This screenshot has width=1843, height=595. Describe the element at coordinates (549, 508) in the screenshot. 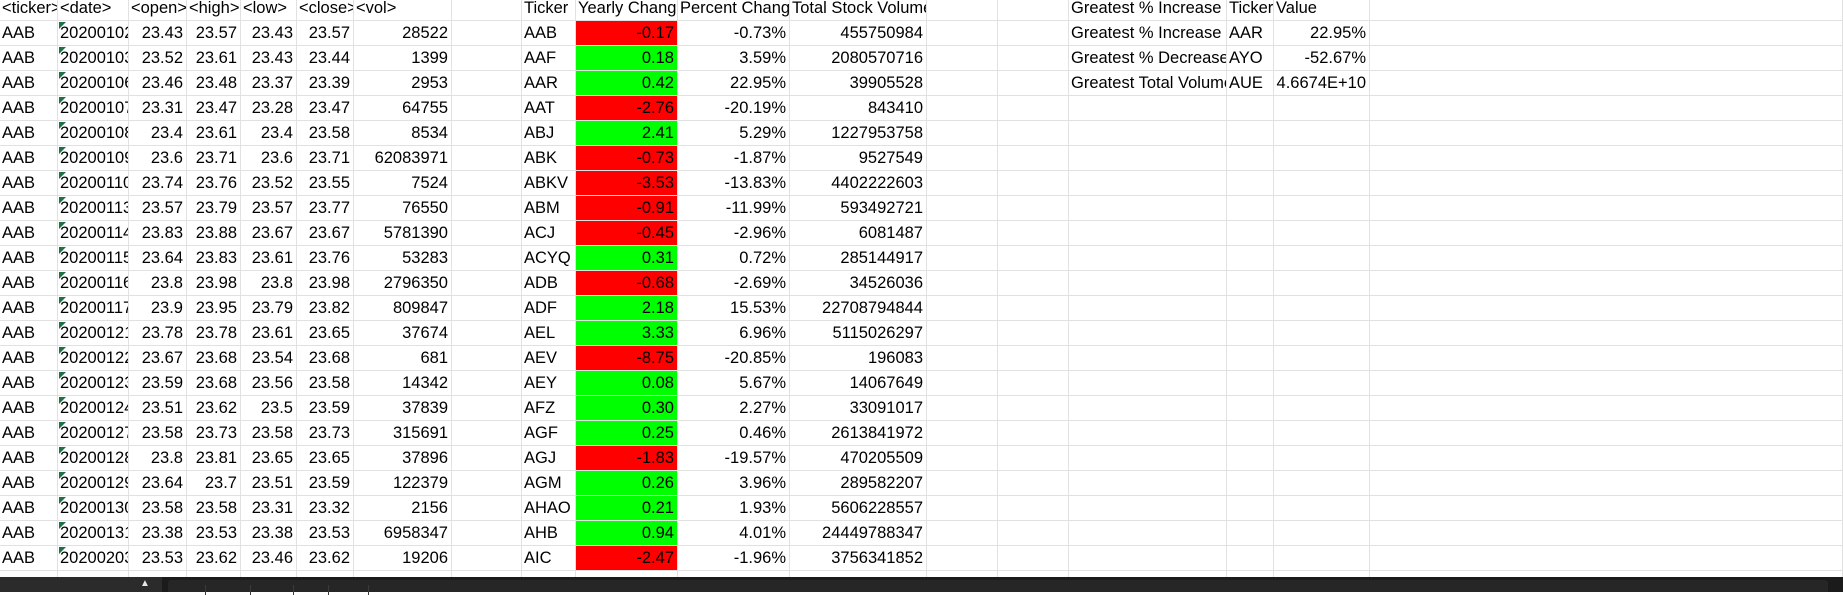

I see `summary-ticker: AHAO` at that location.